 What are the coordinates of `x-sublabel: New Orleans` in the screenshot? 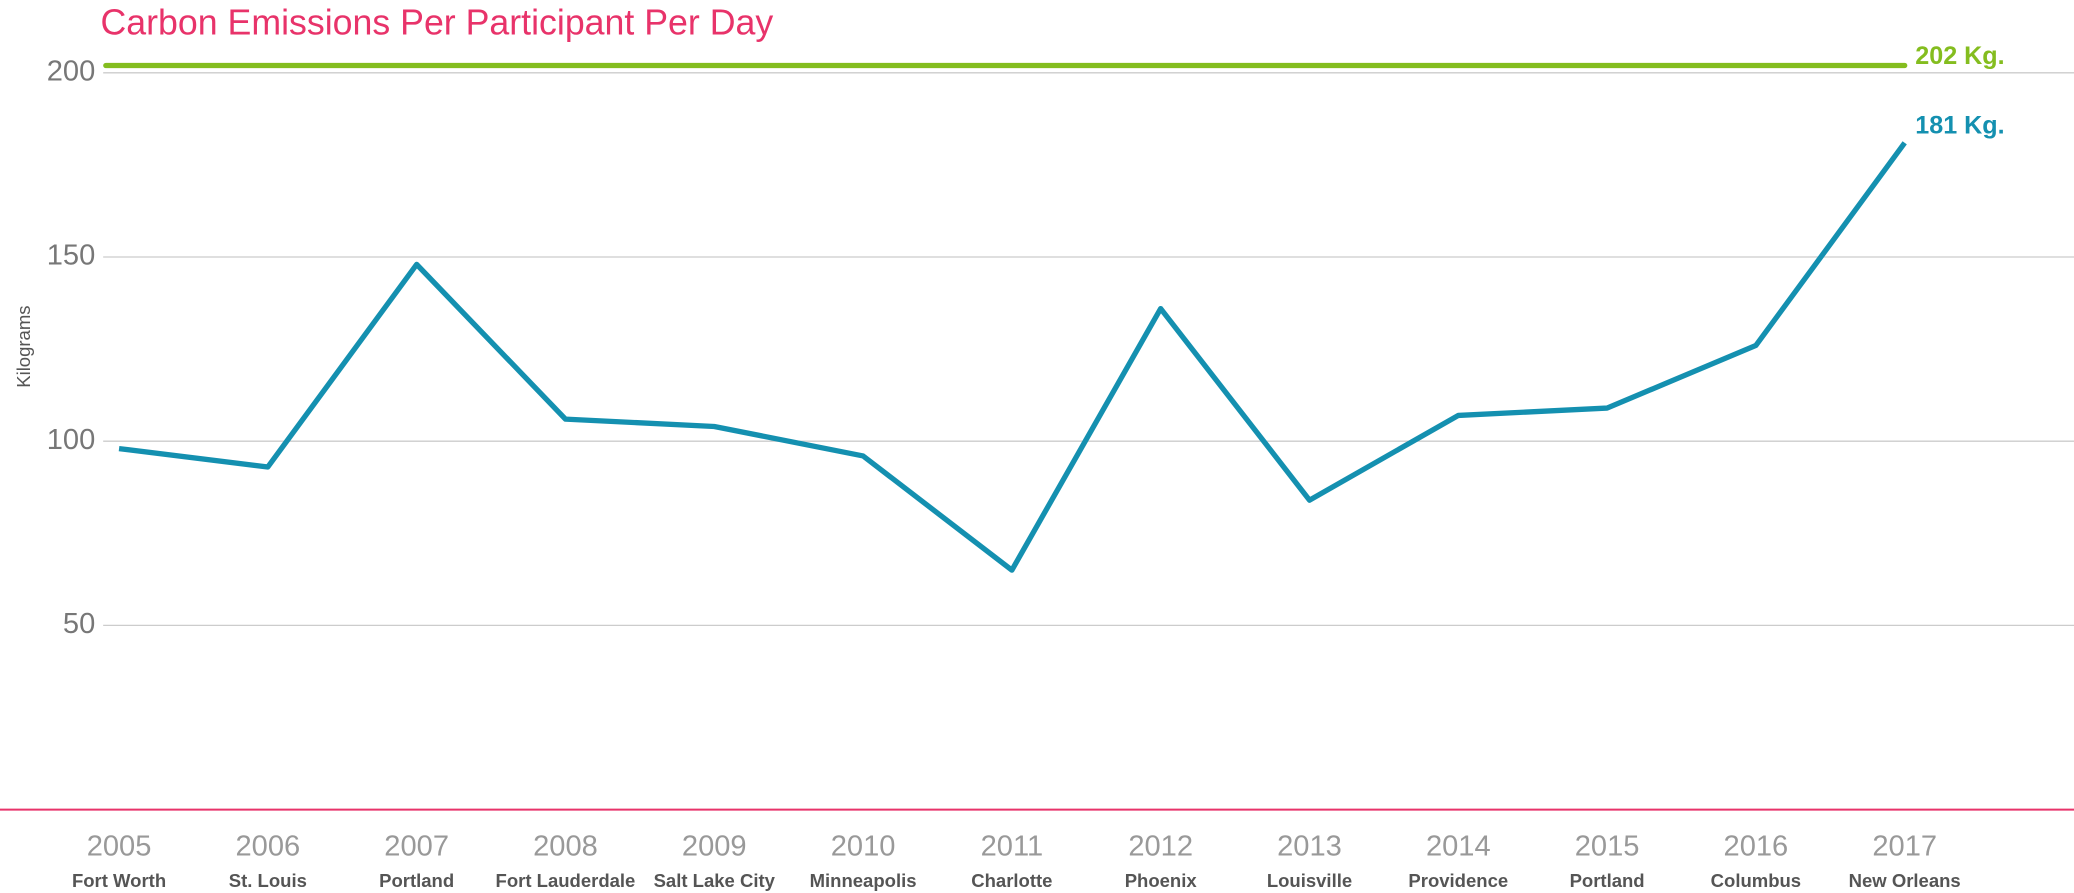 It's located at (1905, 880).